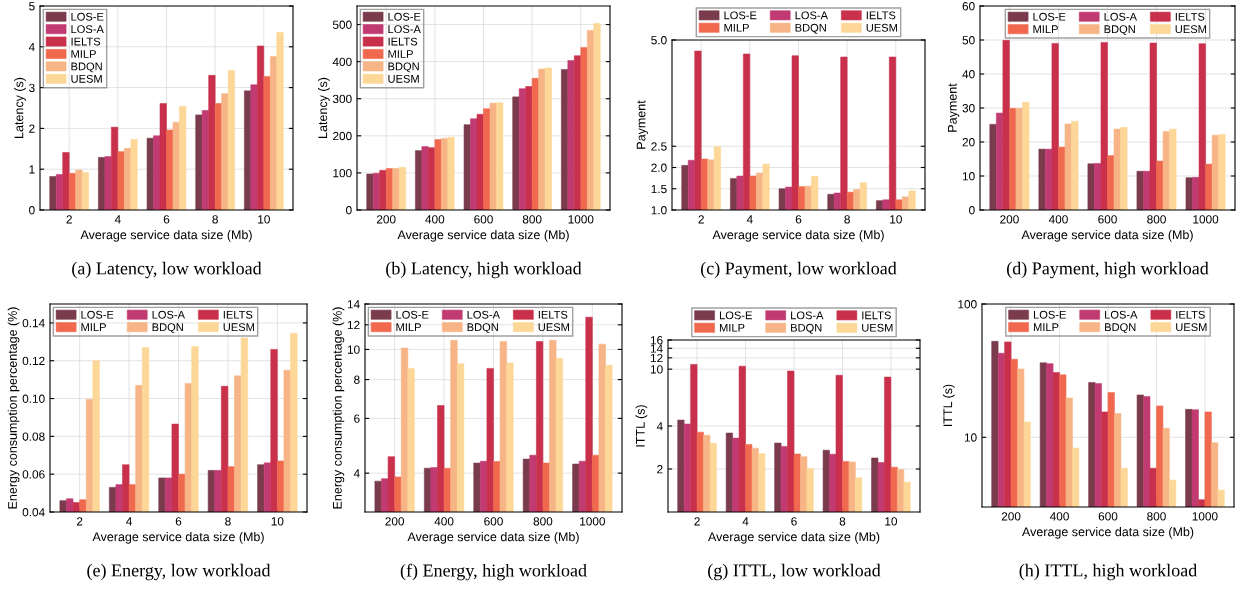 The height and width of the screenshot is (591, 1252). I want to click on y-tick-label: 100, so click(342, 173).